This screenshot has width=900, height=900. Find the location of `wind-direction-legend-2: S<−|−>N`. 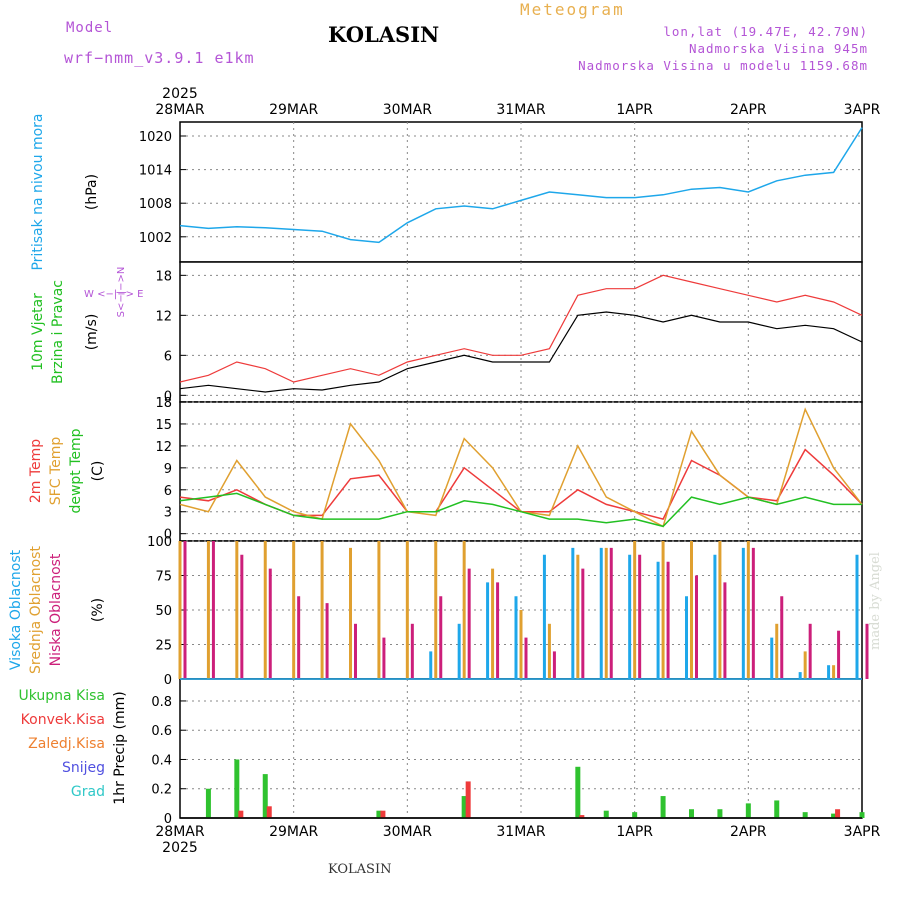

wind-direction-legend-2: S<−|−>N is located at coordinates (121, 292).